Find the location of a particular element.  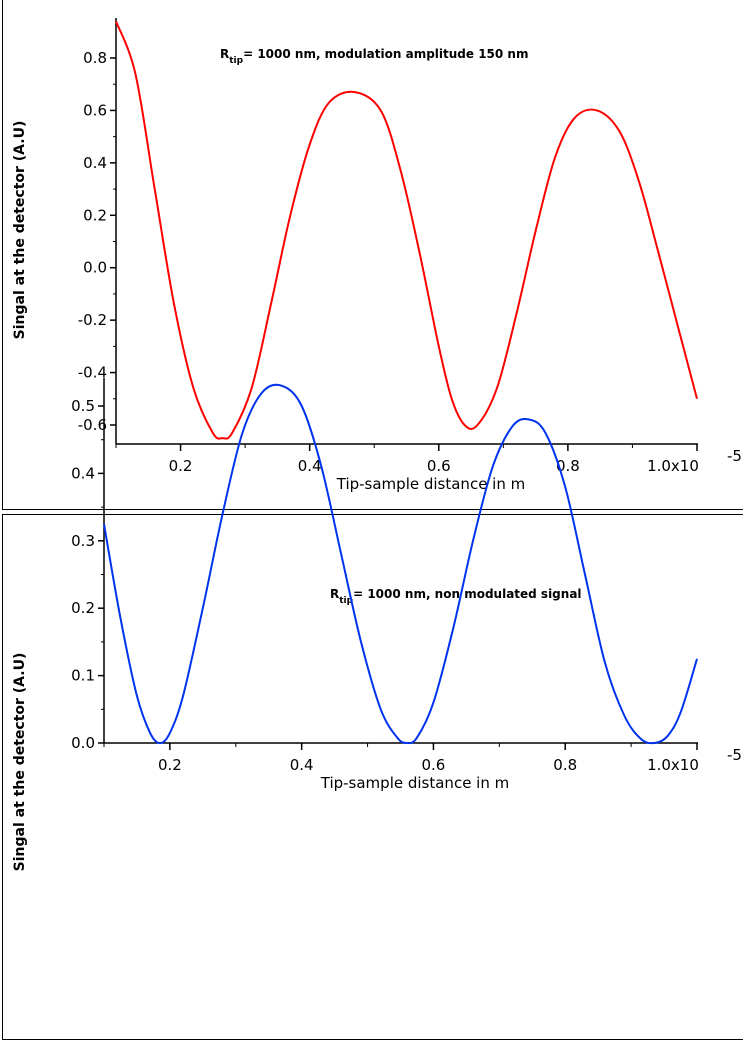

y-tick-label: 0.8 is located at coordinates (95, 58).